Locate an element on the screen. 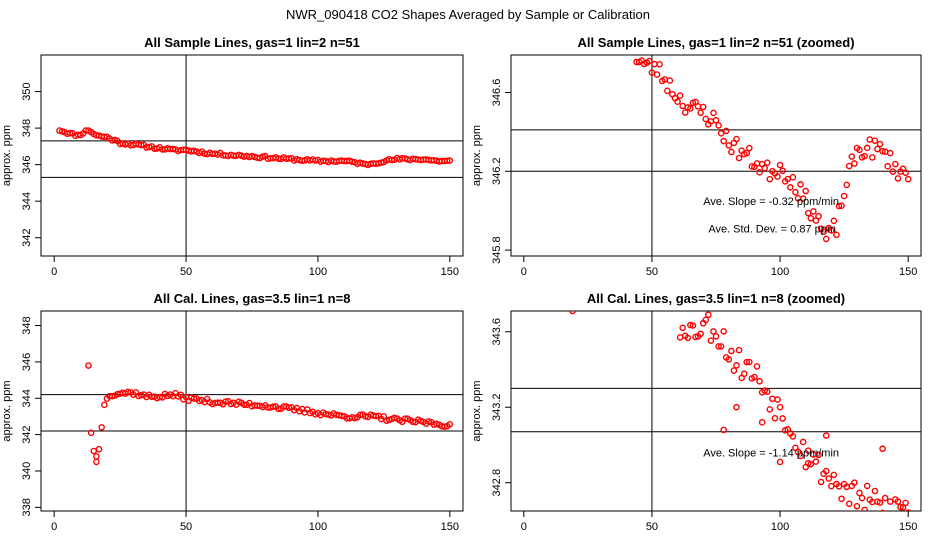 This screenshot has width=936, height=540. y-tick-label: 343.2 is located at coordinates (497, 407).